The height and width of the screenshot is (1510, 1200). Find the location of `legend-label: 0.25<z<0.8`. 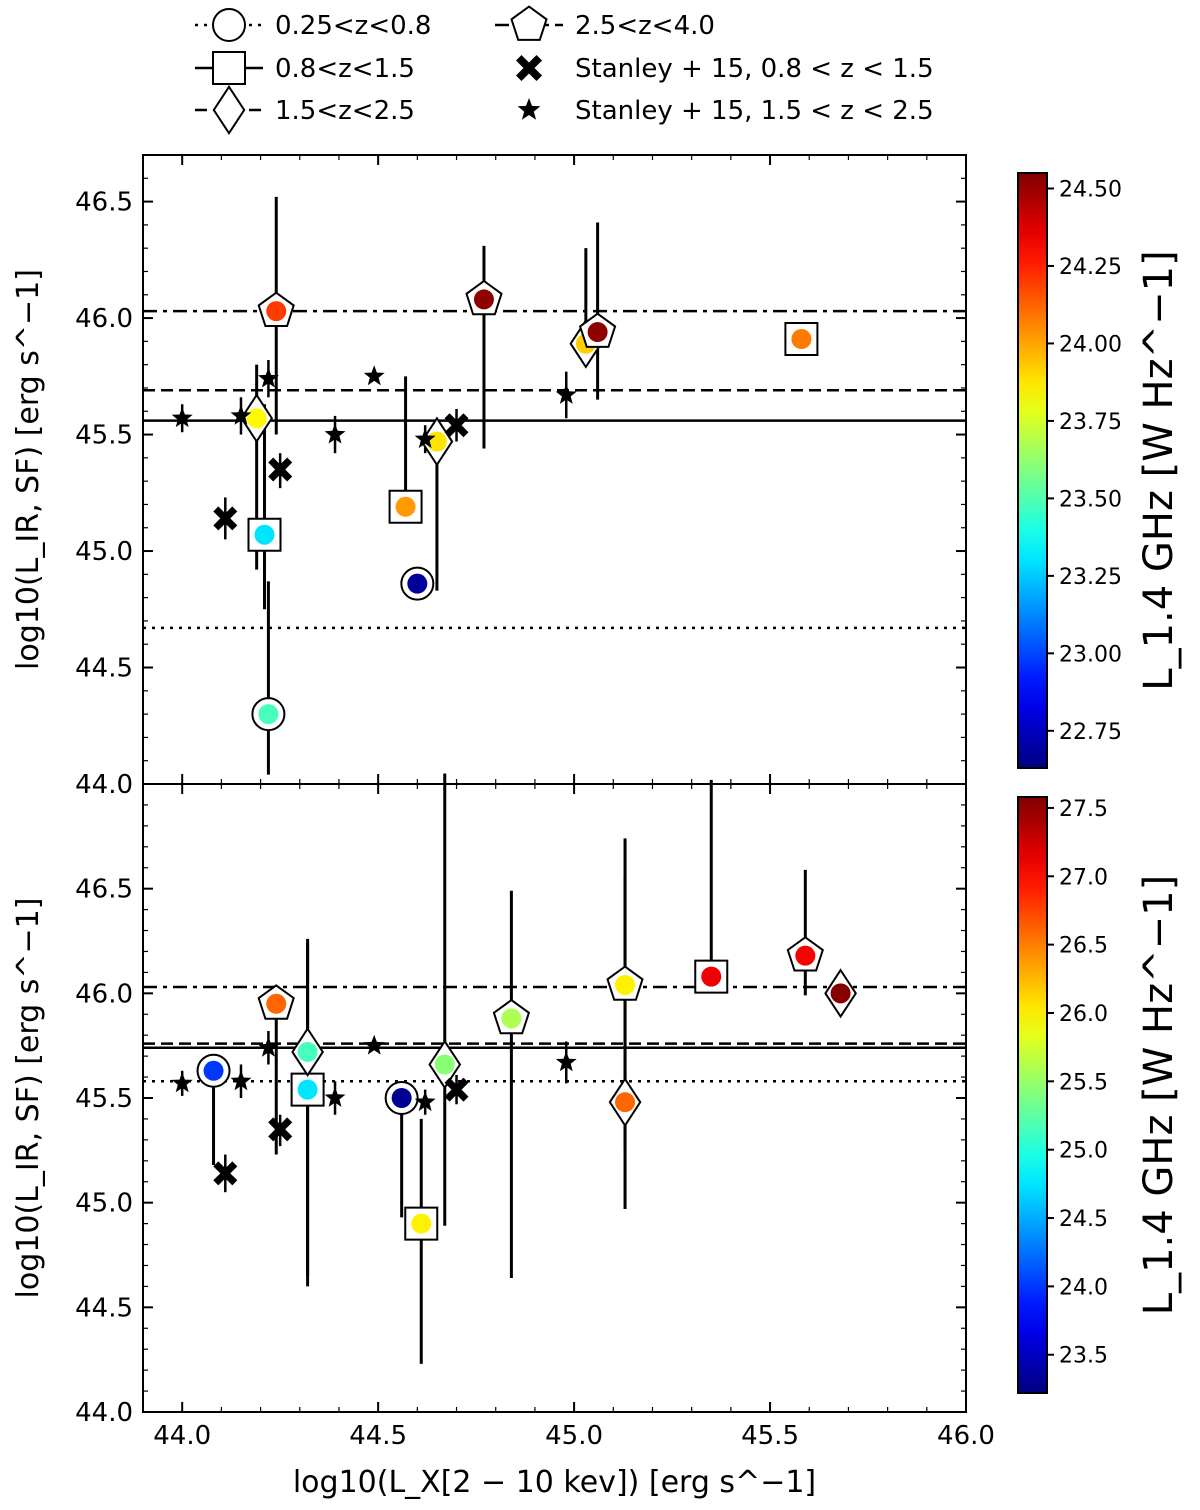

legend-label: 0.25<z<0.8 is located at coordinates (353, 26).